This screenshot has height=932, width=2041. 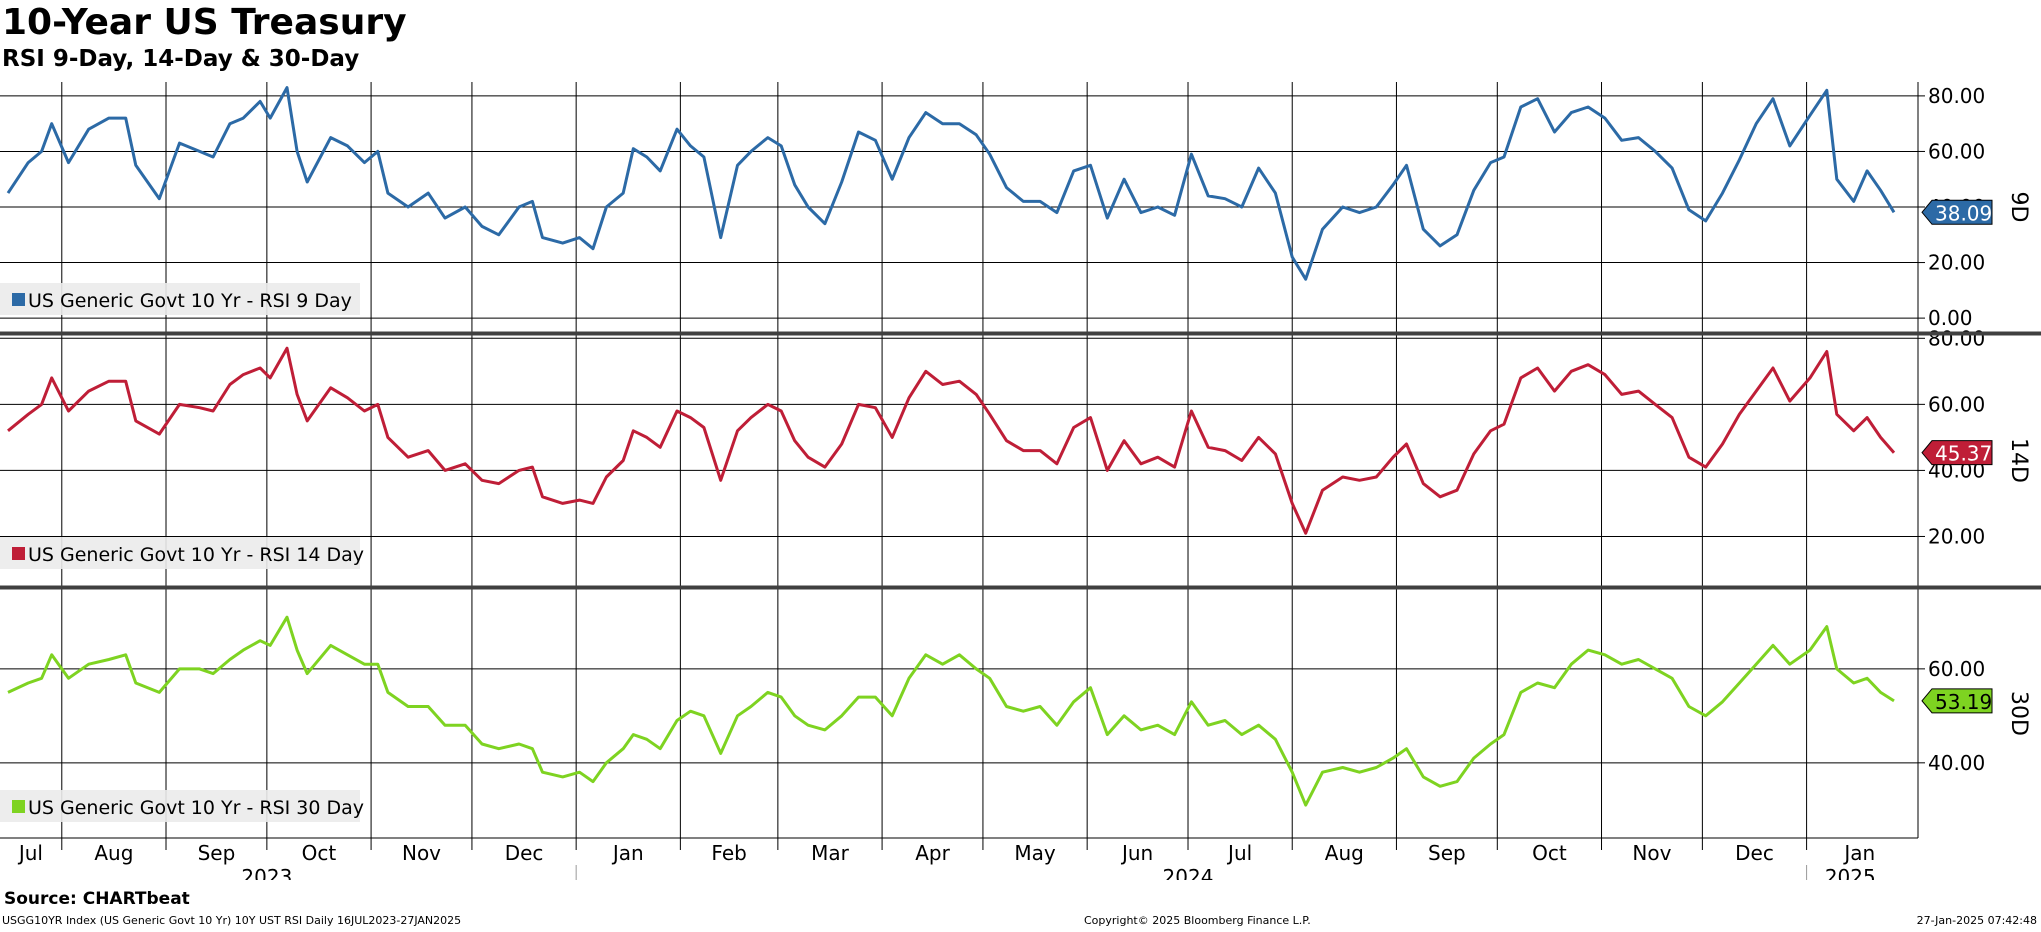 I want to click on x-year-label: 2023, so click(x=266, y=872).